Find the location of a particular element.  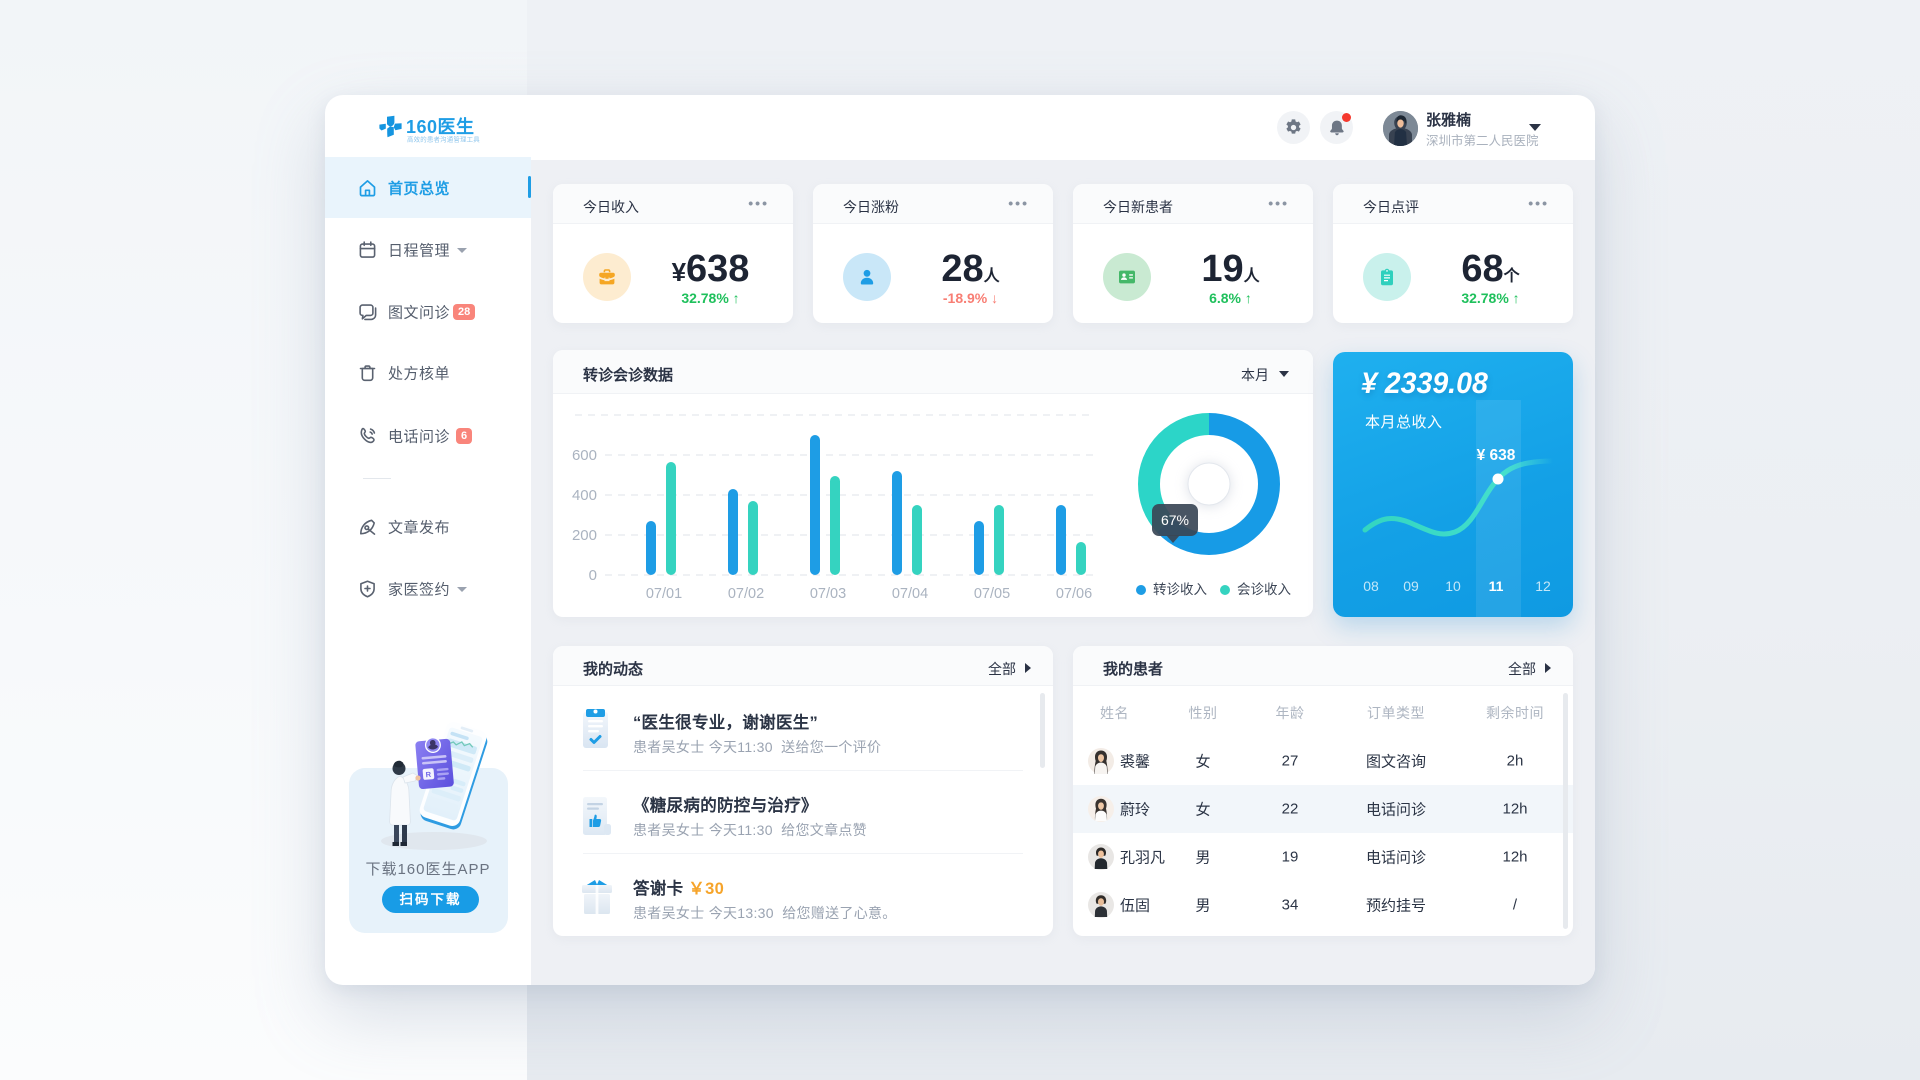

svg-text: R is located at coordinates (428, 774).